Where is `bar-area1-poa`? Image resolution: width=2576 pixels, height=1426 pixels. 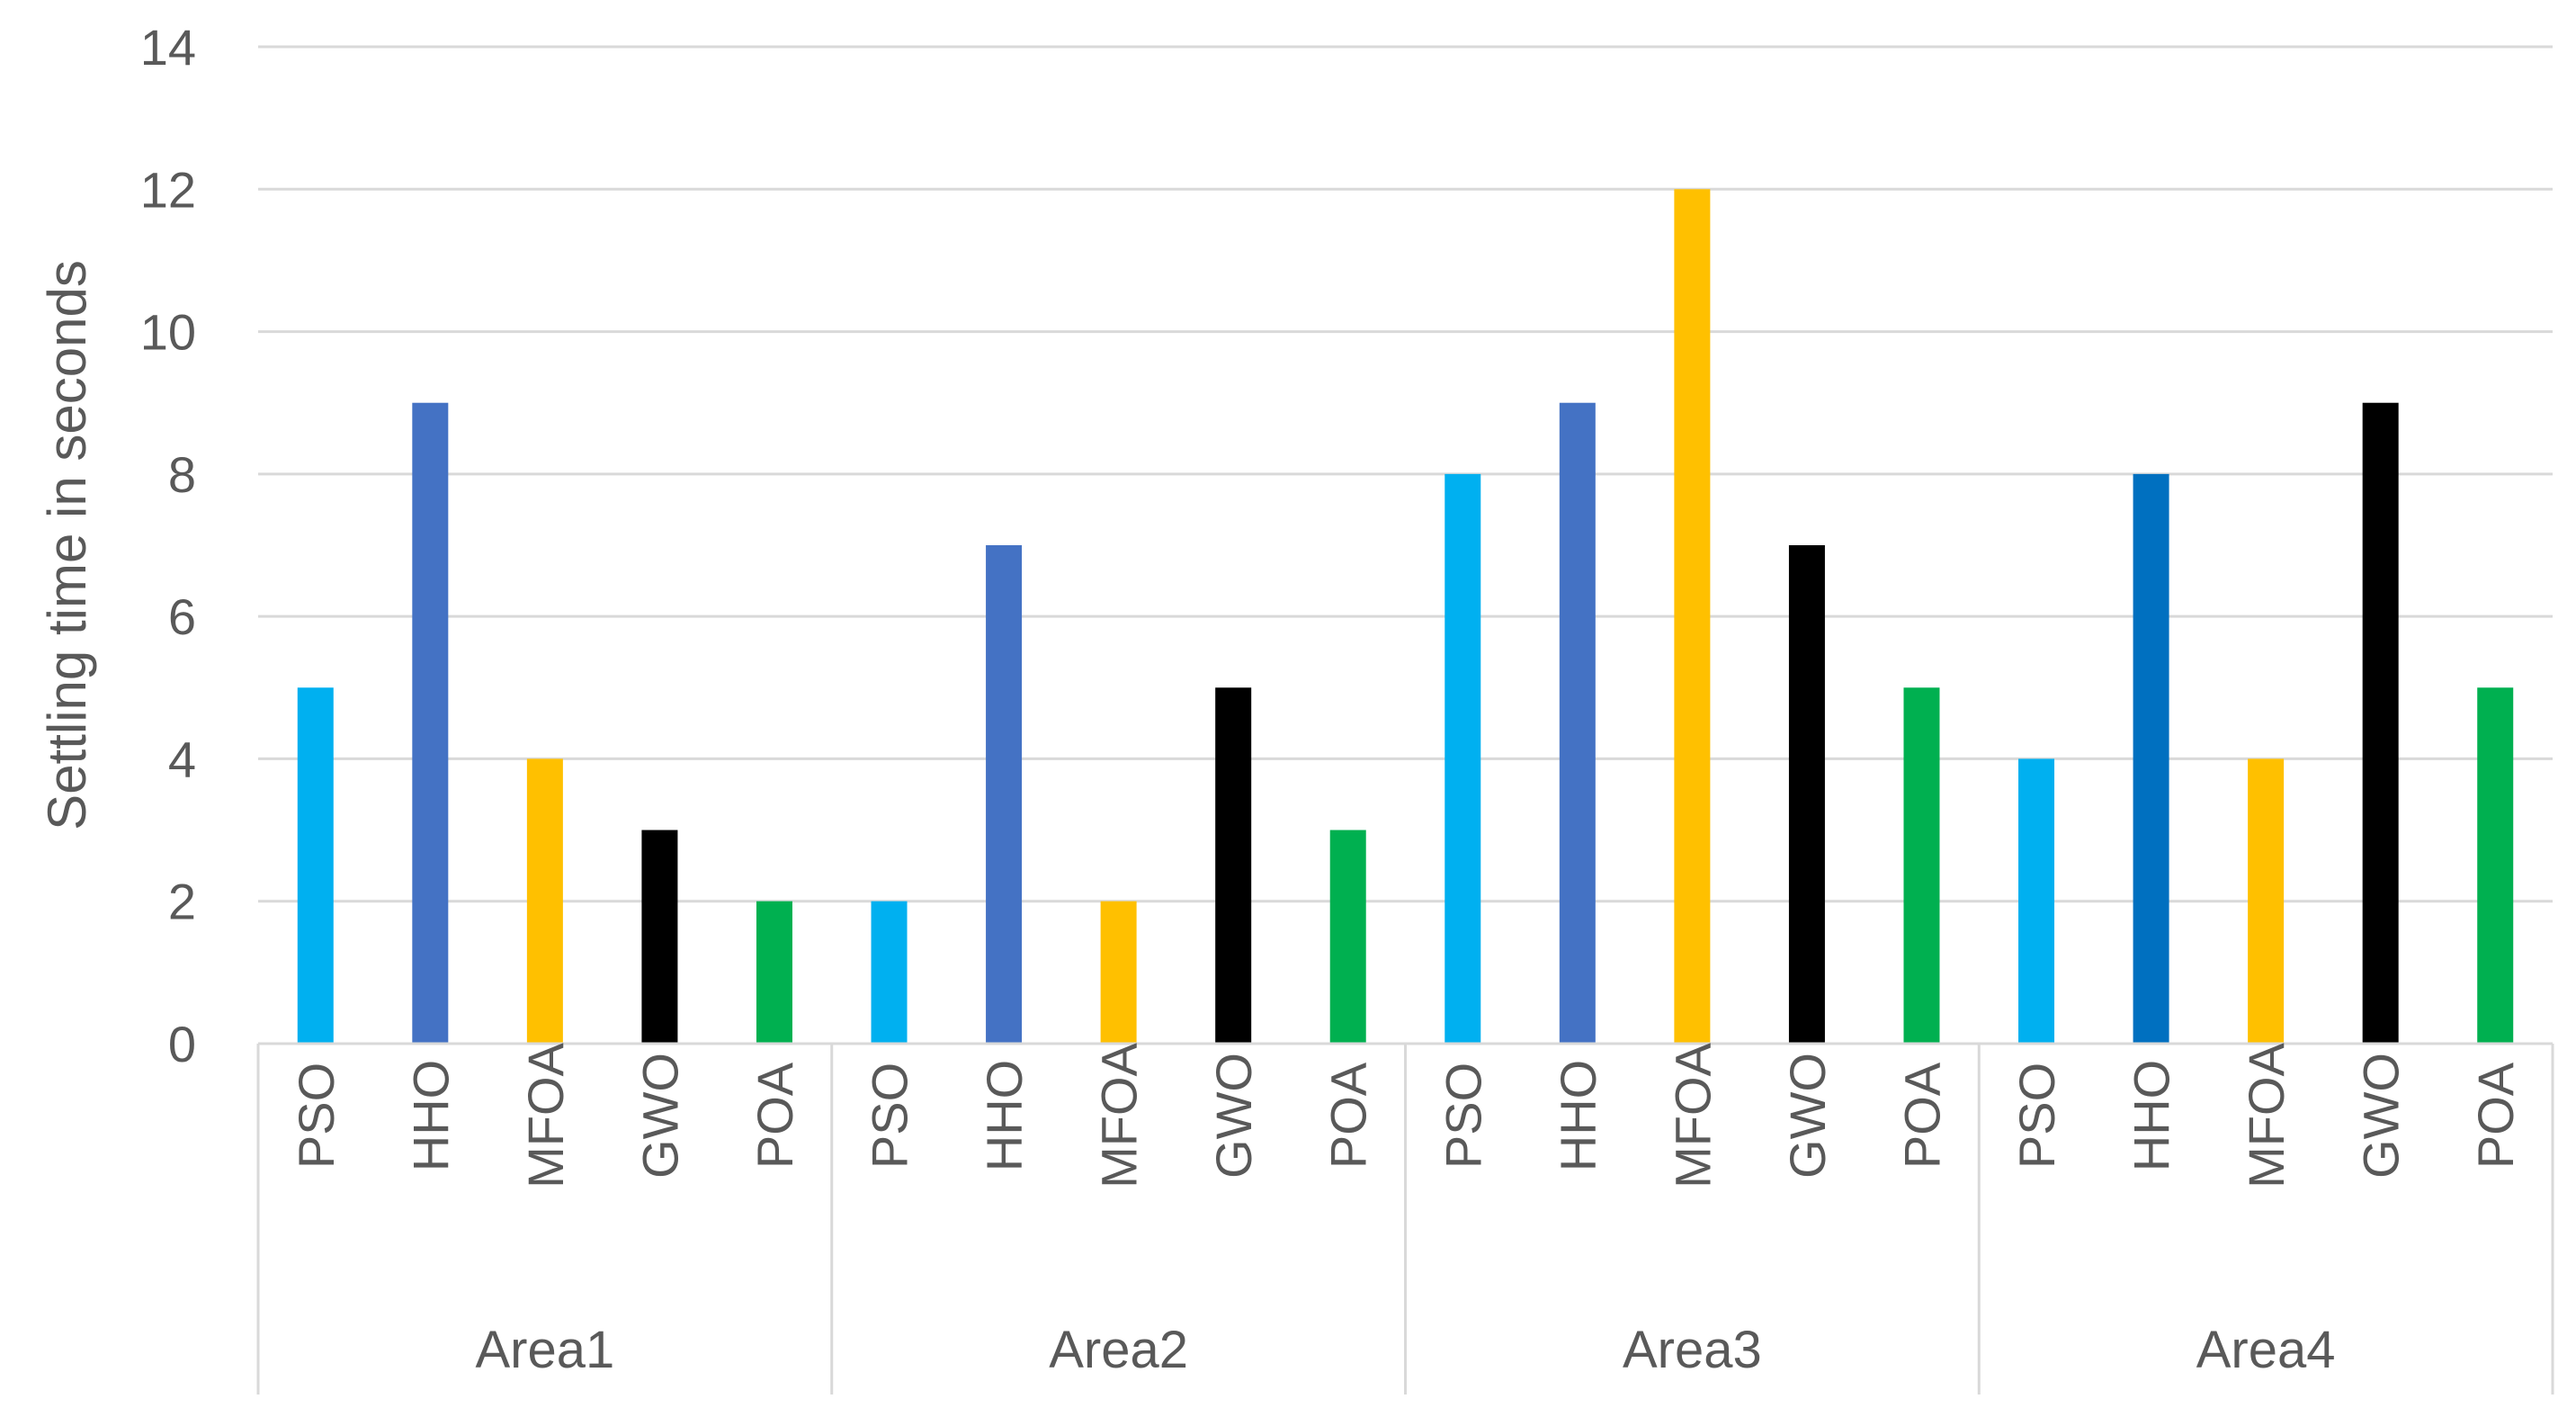 bar-area1-poa is located at coordinates (774, 972).